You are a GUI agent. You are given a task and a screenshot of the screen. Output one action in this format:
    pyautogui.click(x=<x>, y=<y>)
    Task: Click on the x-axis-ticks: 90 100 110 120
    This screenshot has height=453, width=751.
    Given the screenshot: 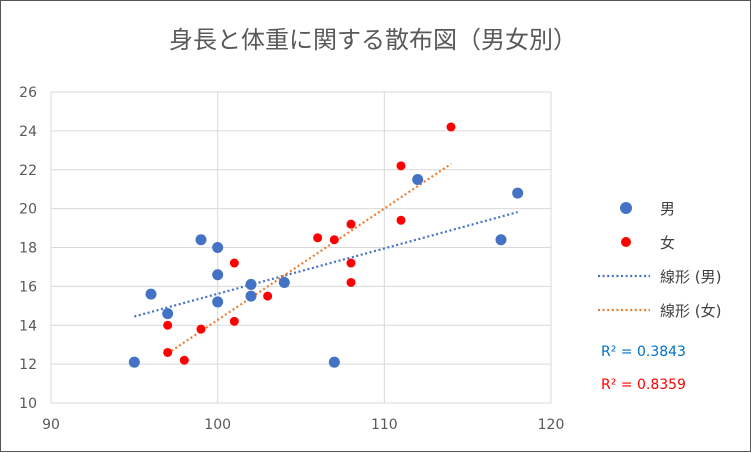 What is the action you would take?
    pyautogui.click(x=303, y=425)
    